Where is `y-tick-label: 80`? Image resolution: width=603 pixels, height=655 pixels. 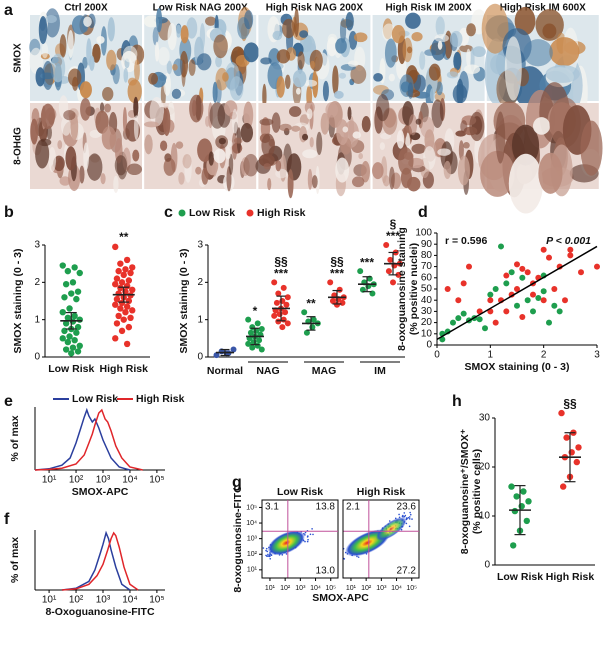 y-tick-label: 80 is located at coordinates (427, 255).